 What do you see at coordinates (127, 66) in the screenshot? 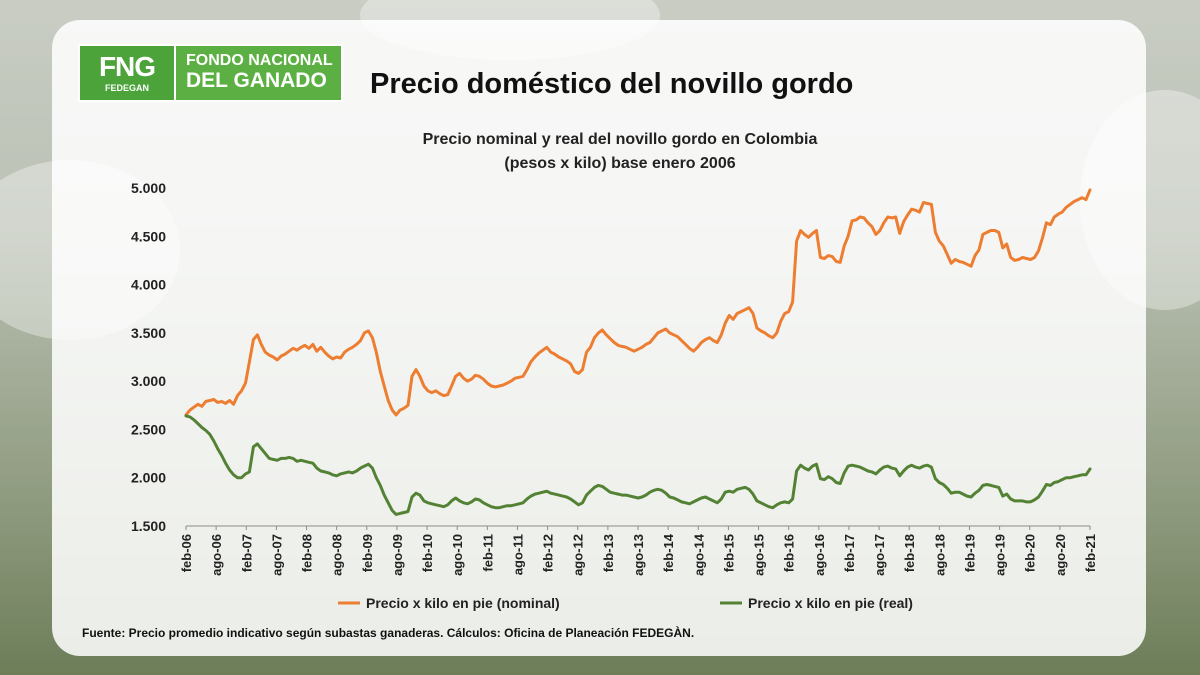
I see `logo-mark: FNG` at bounding box center [127, 66].